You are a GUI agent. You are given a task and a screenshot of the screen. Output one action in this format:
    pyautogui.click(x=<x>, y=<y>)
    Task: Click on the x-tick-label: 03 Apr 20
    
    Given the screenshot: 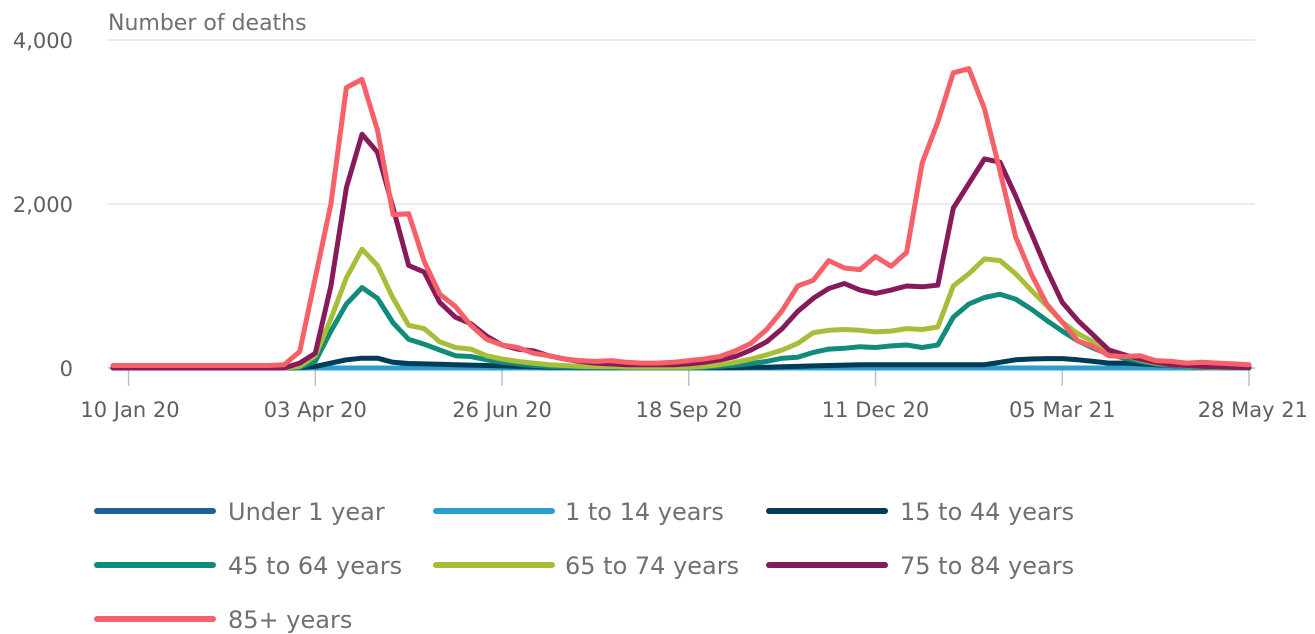 What is the action you would take?
    pyautogui.click(x=315, y=410)
    